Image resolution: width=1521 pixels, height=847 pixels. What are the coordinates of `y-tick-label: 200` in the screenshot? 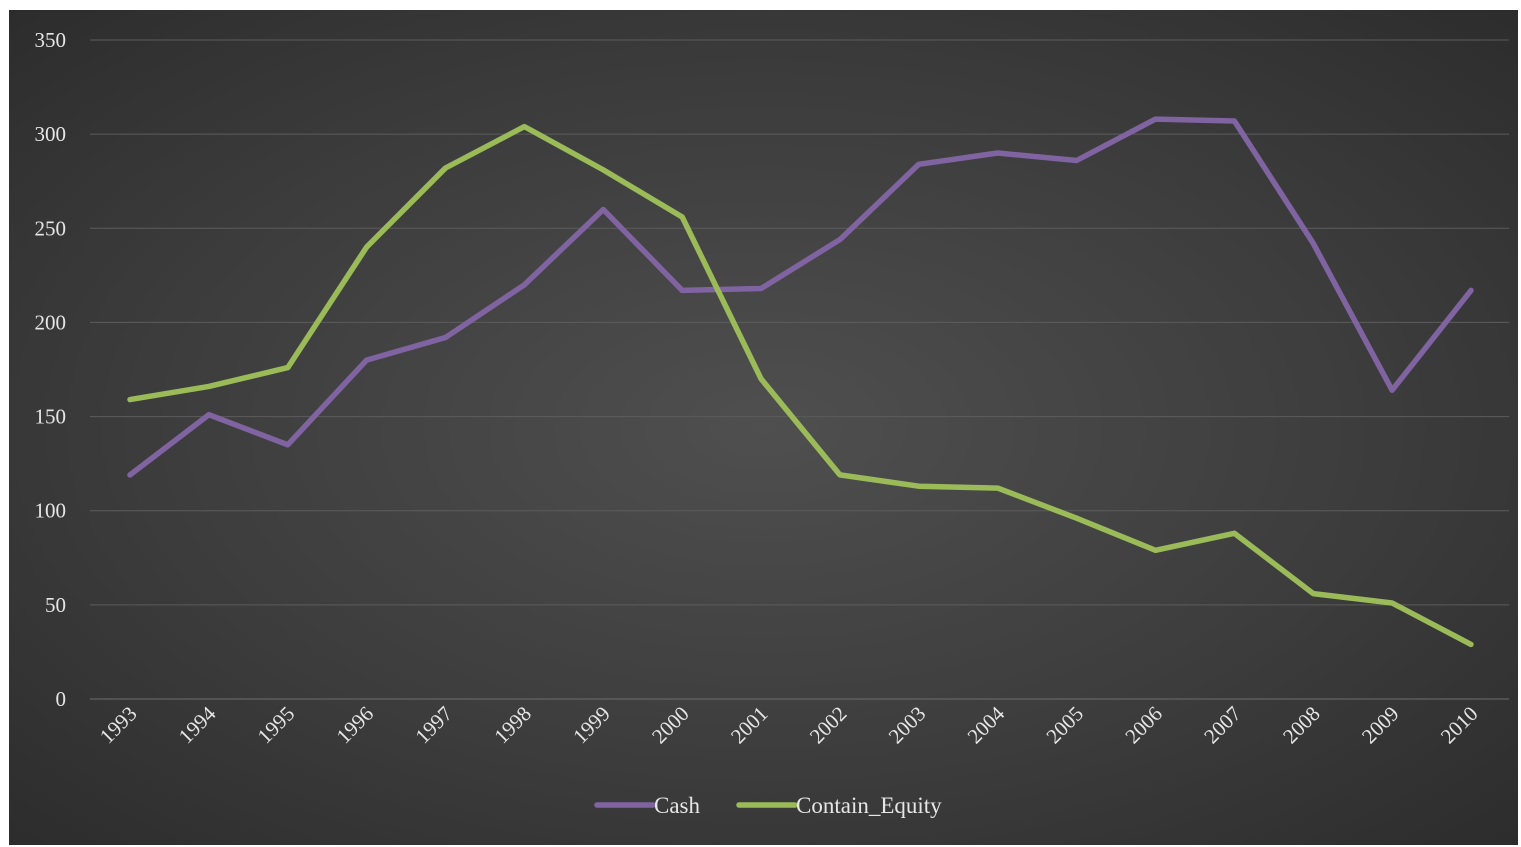 It's located at (51, 322).